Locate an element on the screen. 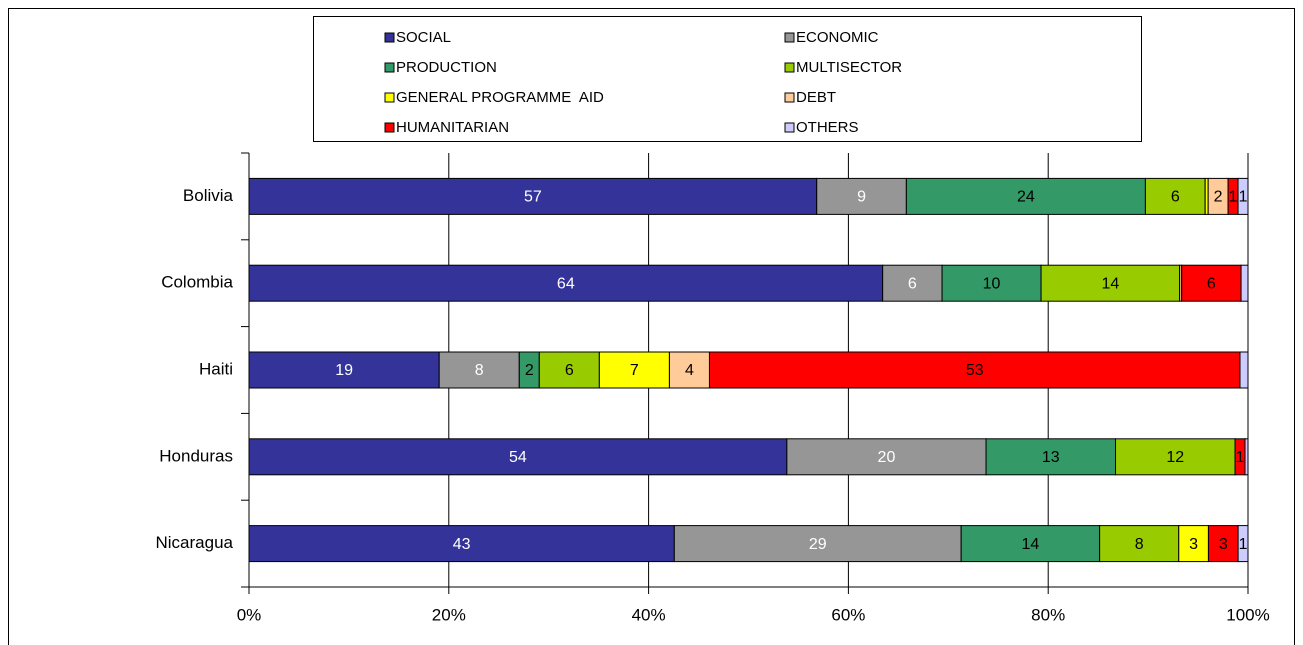 Image resolution: width=1303 pixels, height=645 pixels. x-tick-label: 0% is located at coordinates (249, 614).